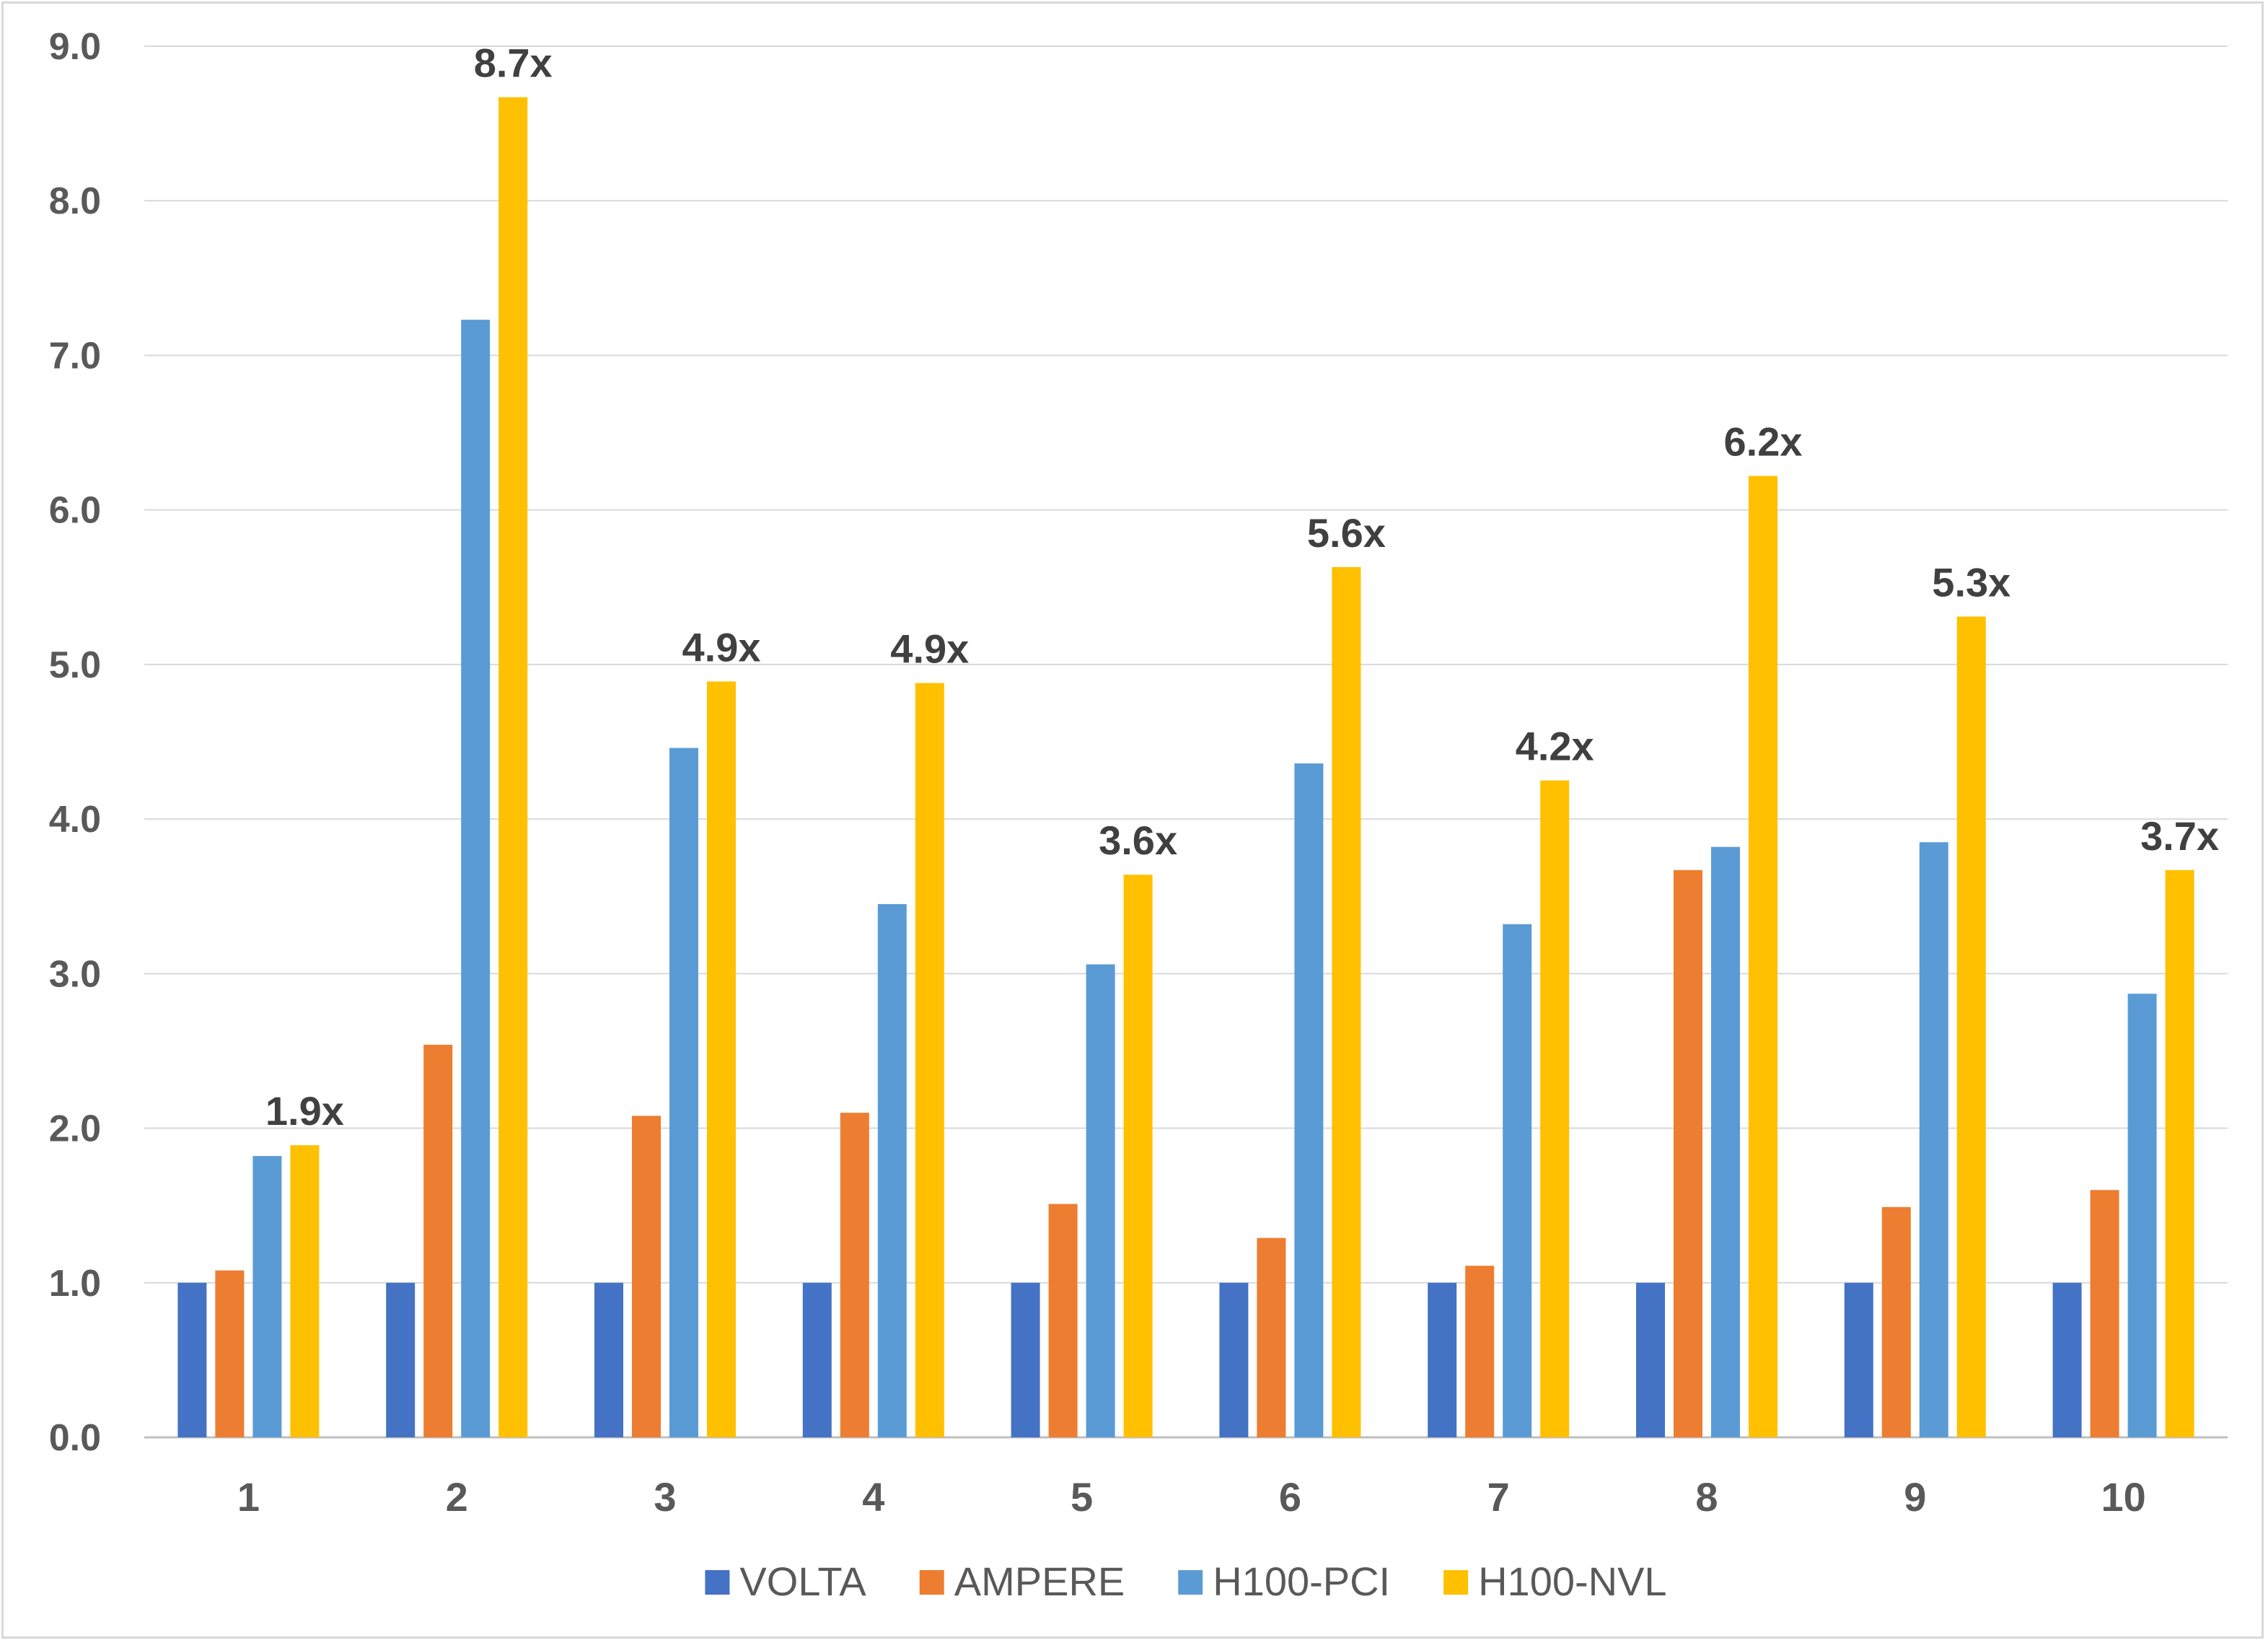 This screenshot has height=1643, width=2268. I want to click on data-label-2: 8.7x, so click(513, 63).